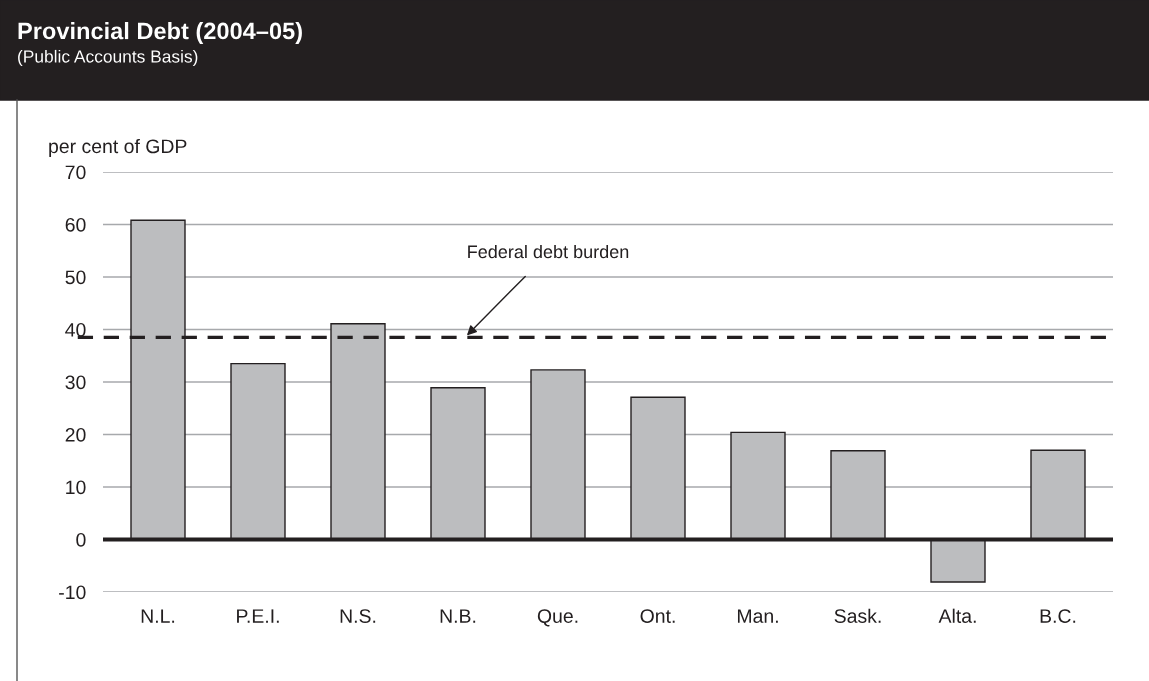 This screenshot has height=681, width=1149. What do you see at coordinates (158, 616) in the screenshot?
I see `x-tick-label: N.L.` at bounding box center [158, 616].